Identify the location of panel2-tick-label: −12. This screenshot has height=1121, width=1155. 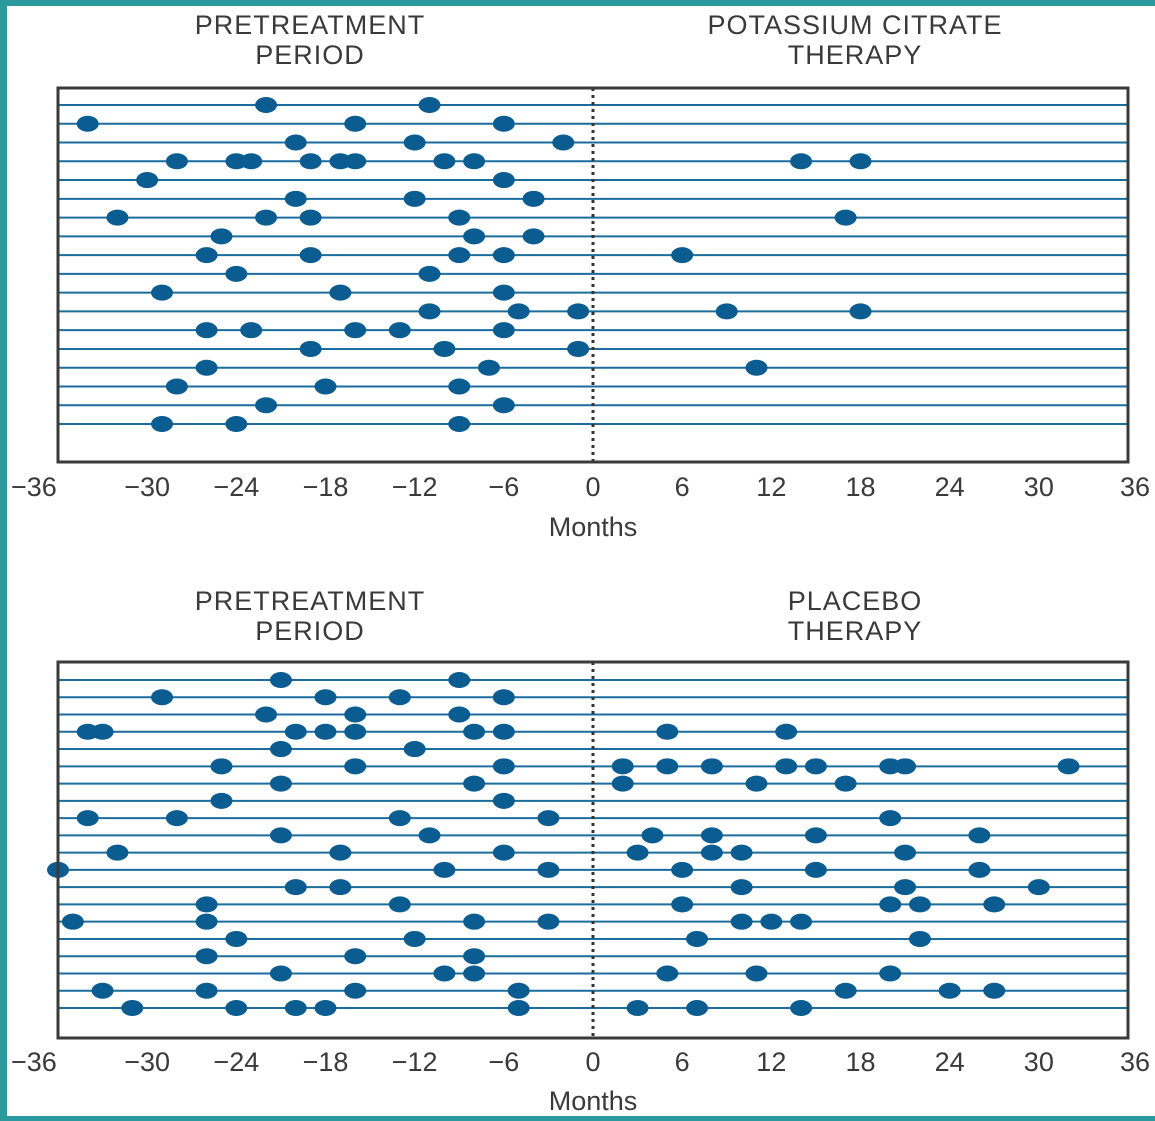
(415, 1062).